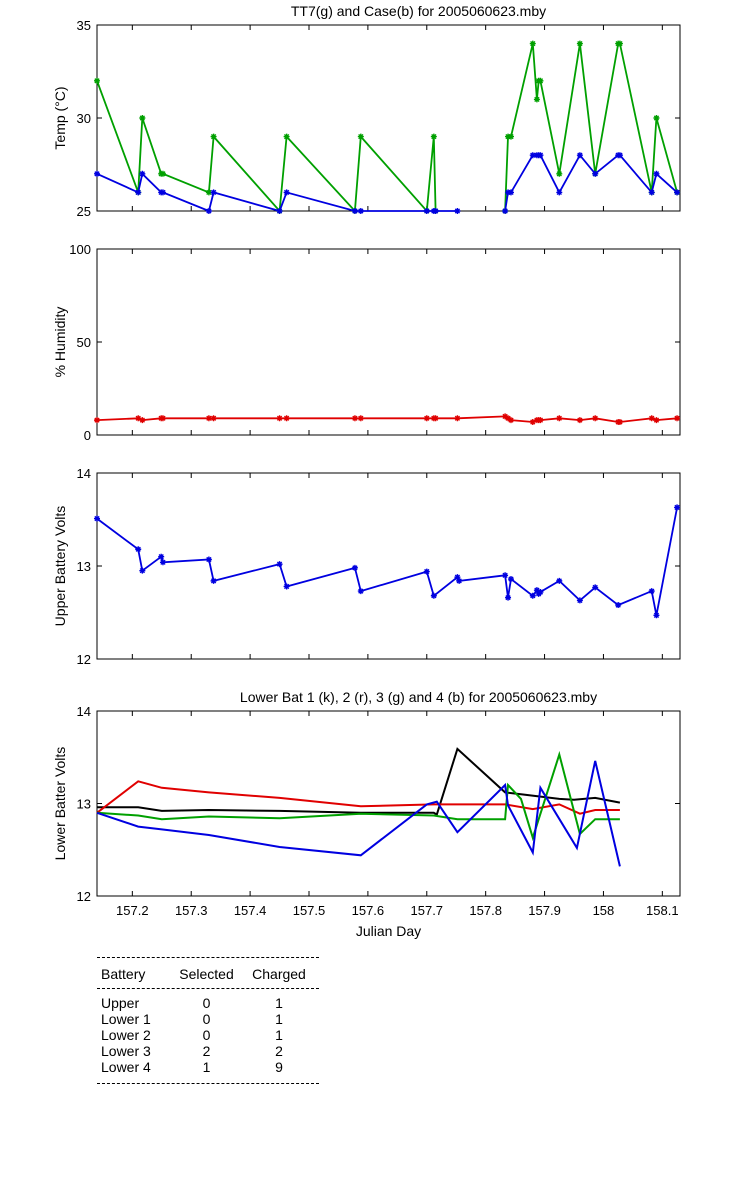 Image resolution: width=750 pixels, height=1200 pixels. Describe the element at coordinates (208, 1019) in the screenshot. I see `table-row: Lower 1 0 1` at that location.